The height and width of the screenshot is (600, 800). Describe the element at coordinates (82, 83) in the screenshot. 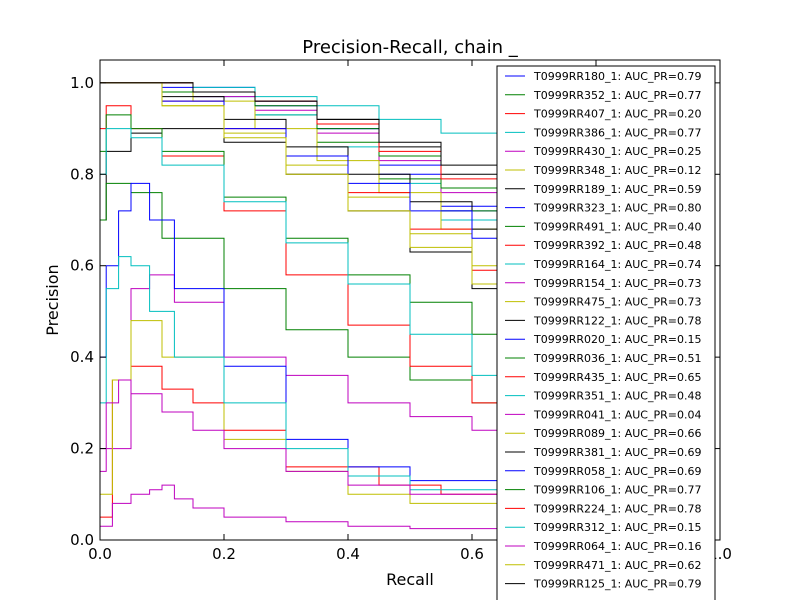

I see `y-tick-label: 1.0` at that location.